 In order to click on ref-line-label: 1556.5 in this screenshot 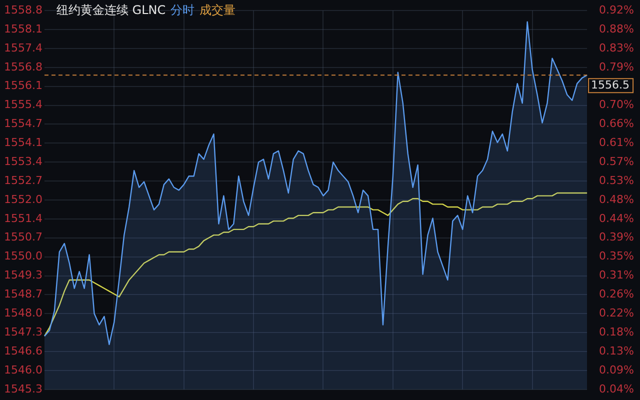, I will do `click(610, 85)`.